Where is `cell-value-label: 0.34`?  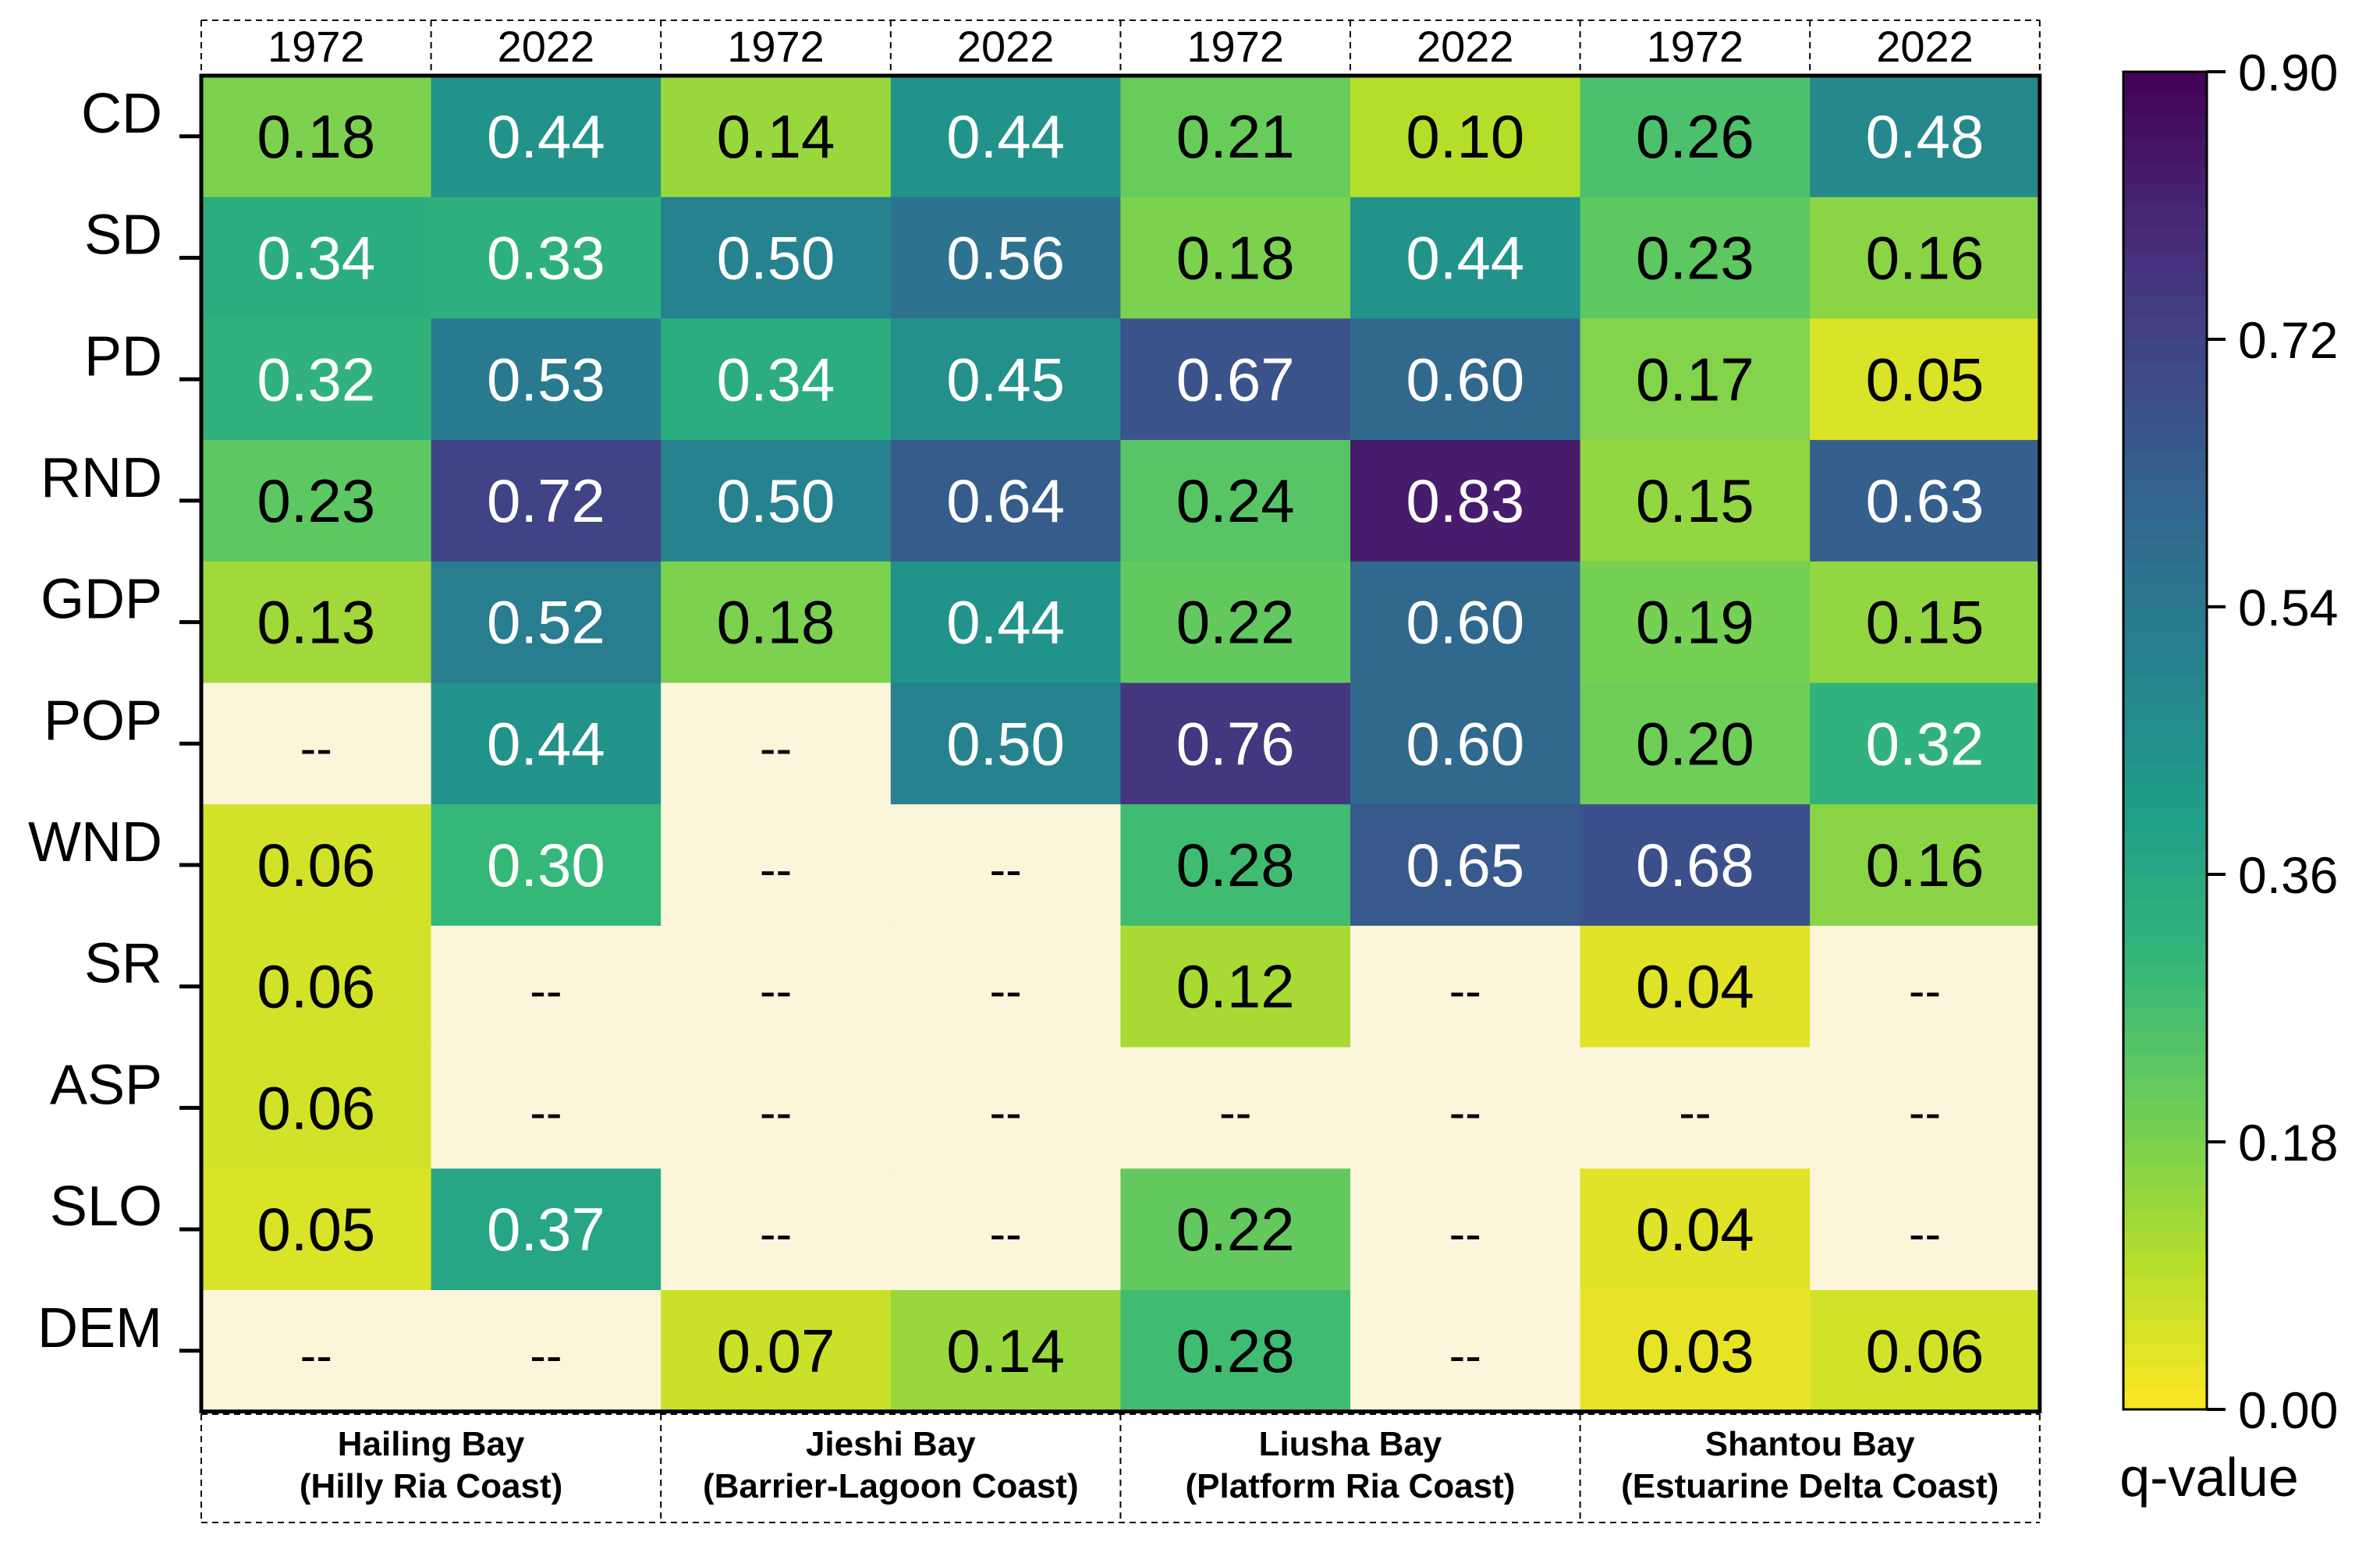
cell-value-label: 0.34 is located at coordinates (776, 379).